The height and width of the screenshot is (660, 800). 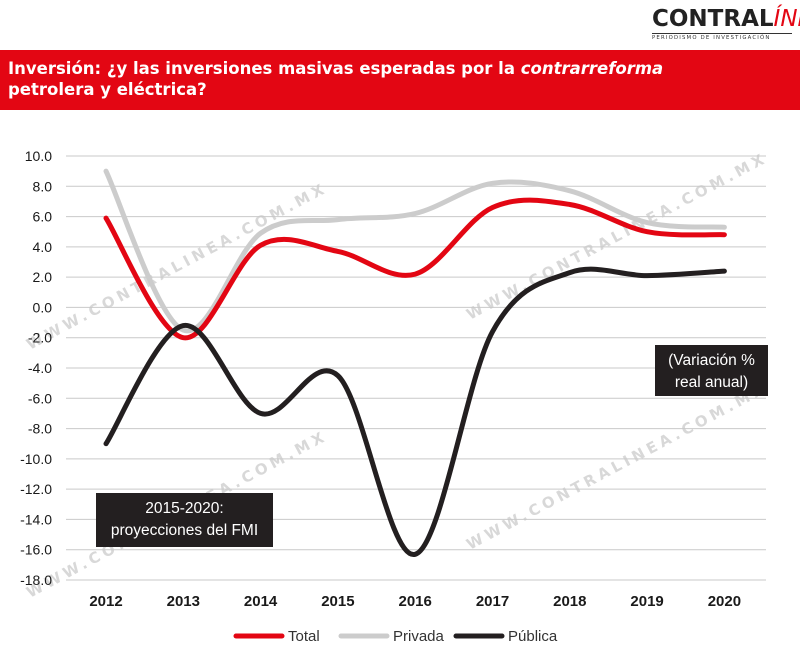 I want to click on y-tick-label: 8.0, so click(x=43, y=186).